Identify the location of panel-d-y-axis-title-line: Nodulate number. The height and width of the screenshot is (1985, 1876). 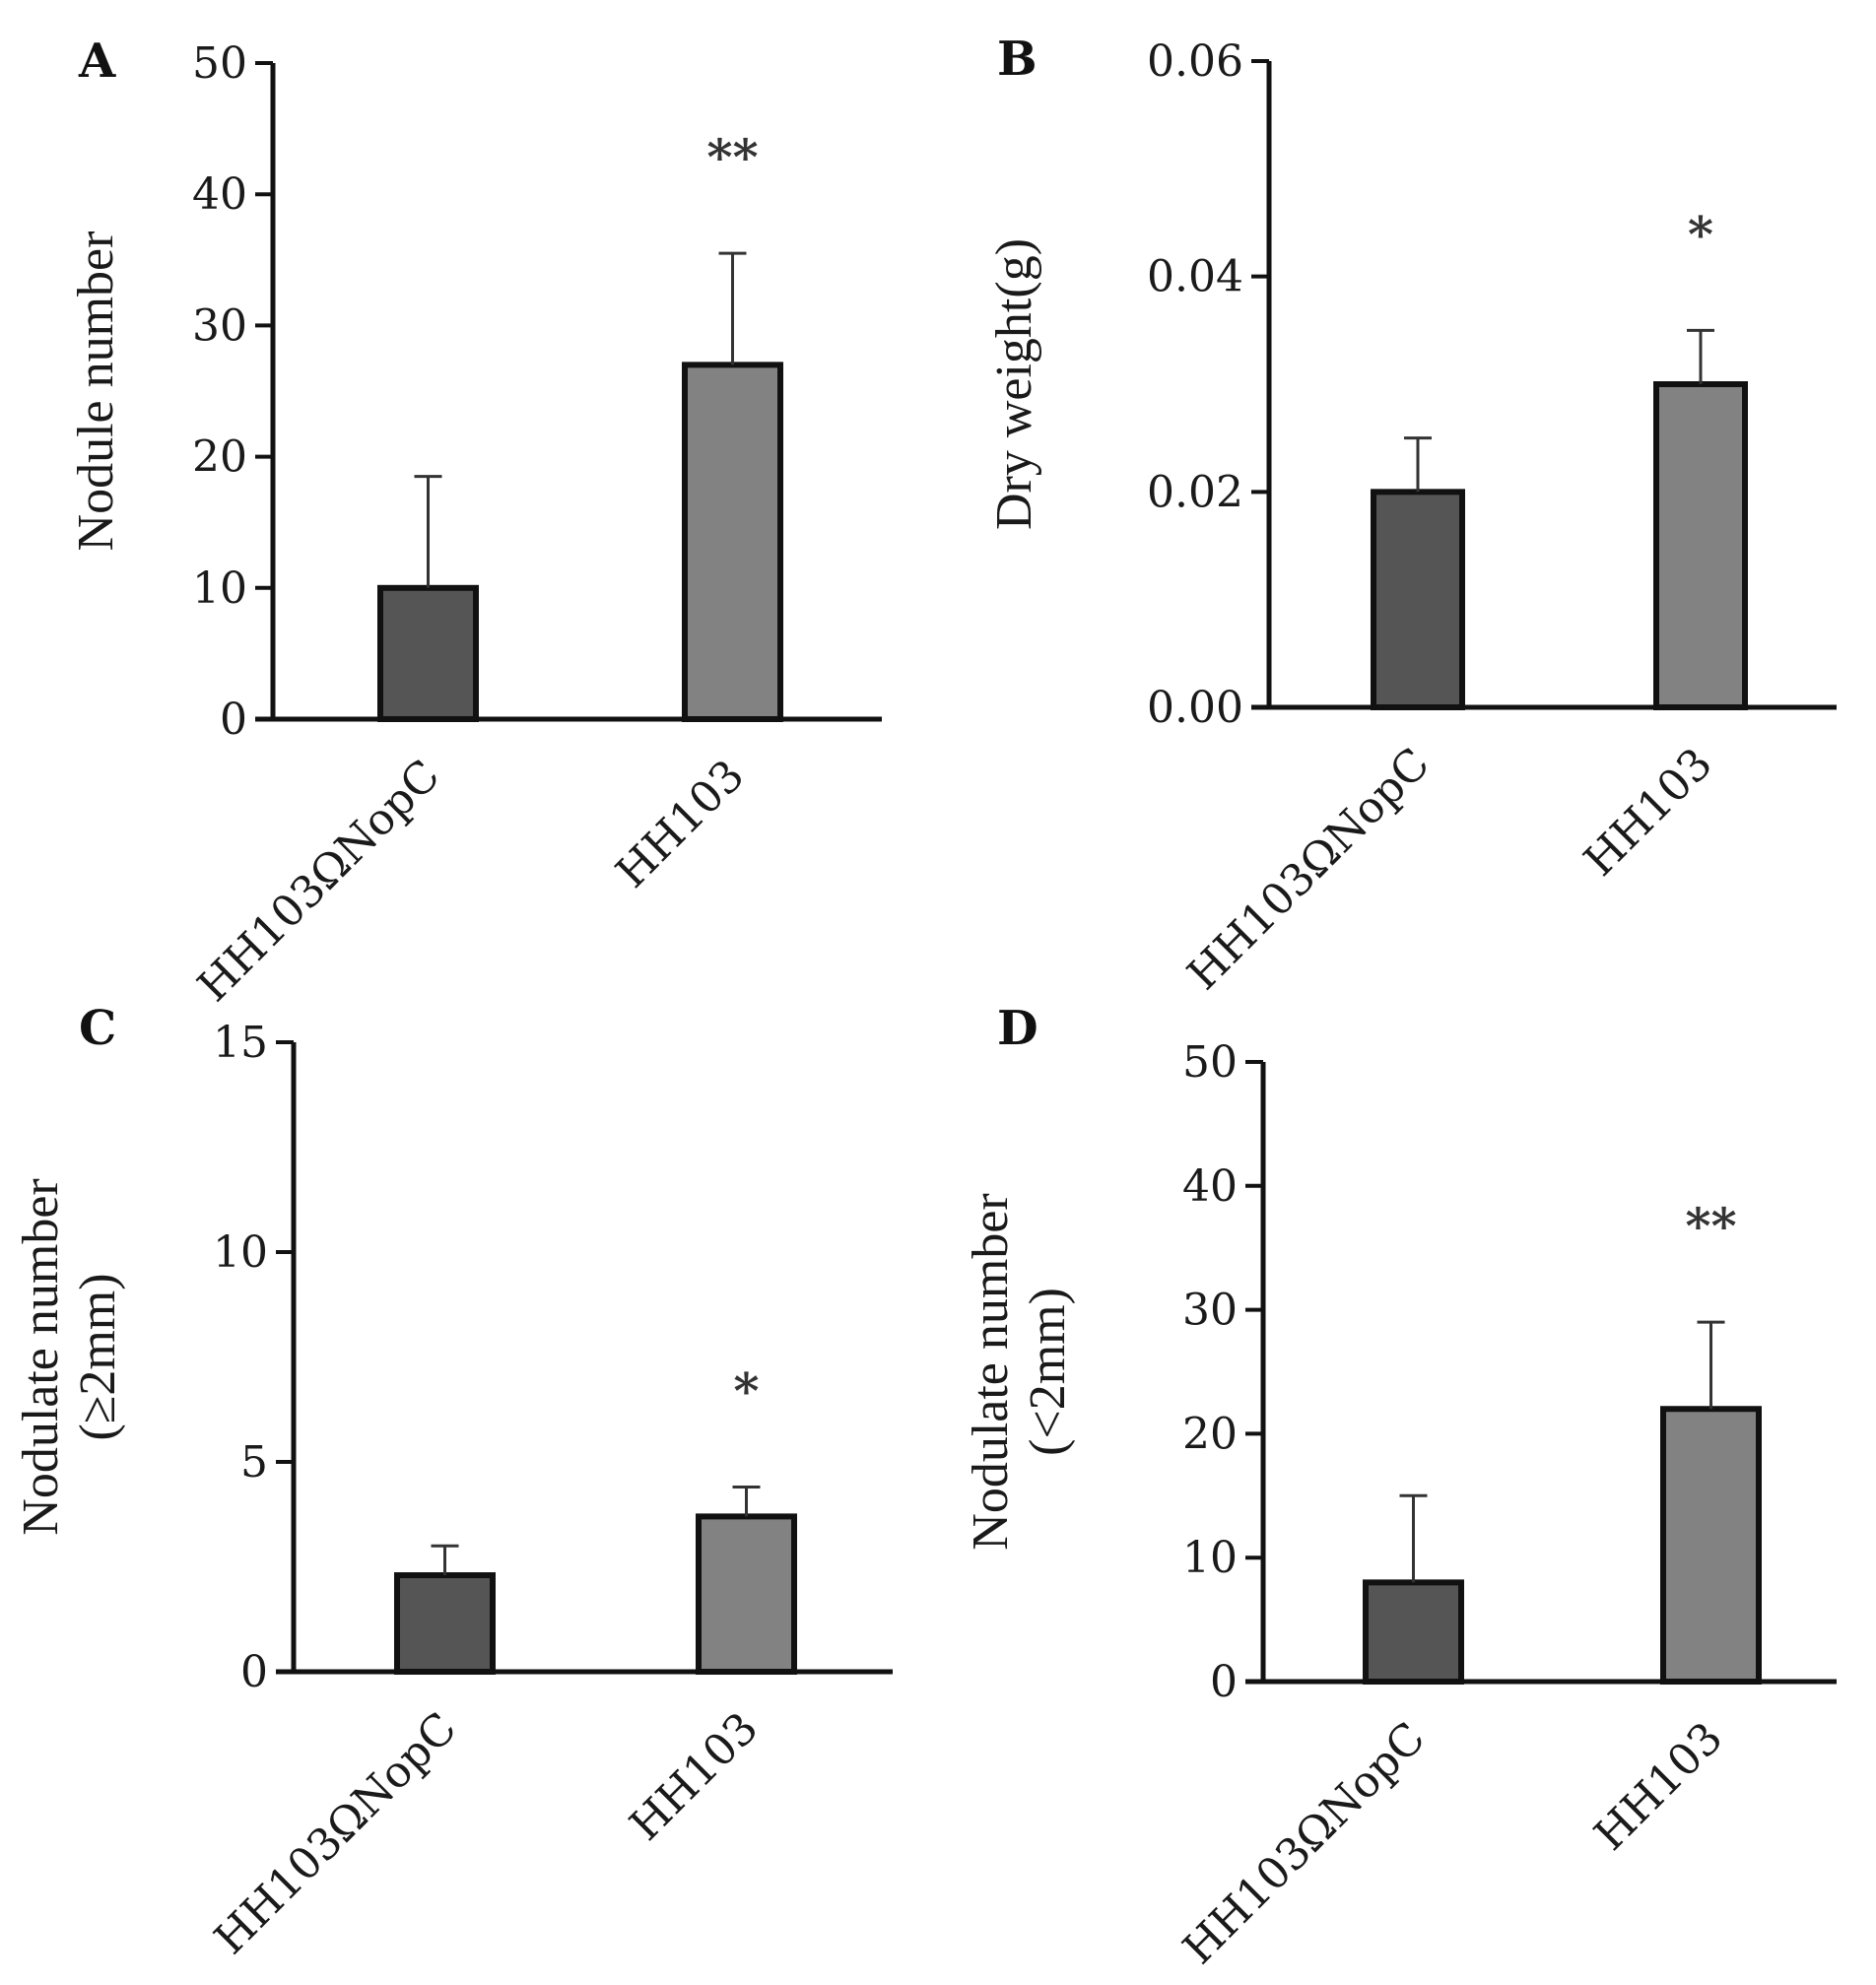
(991, 1371).